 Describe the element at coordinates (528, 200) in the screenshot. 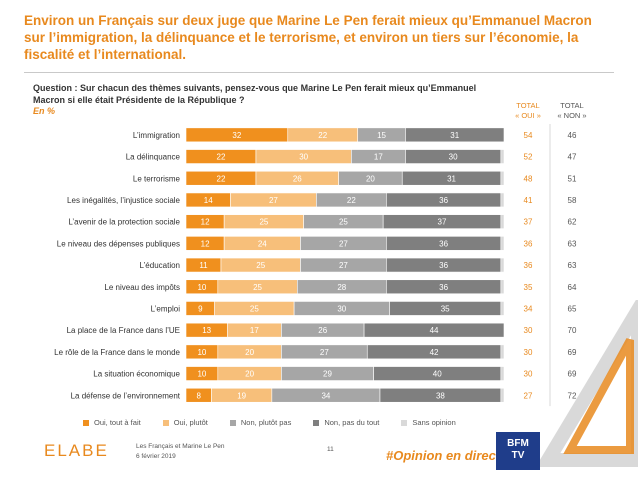

I see `total-oui-value: 41` at that location.